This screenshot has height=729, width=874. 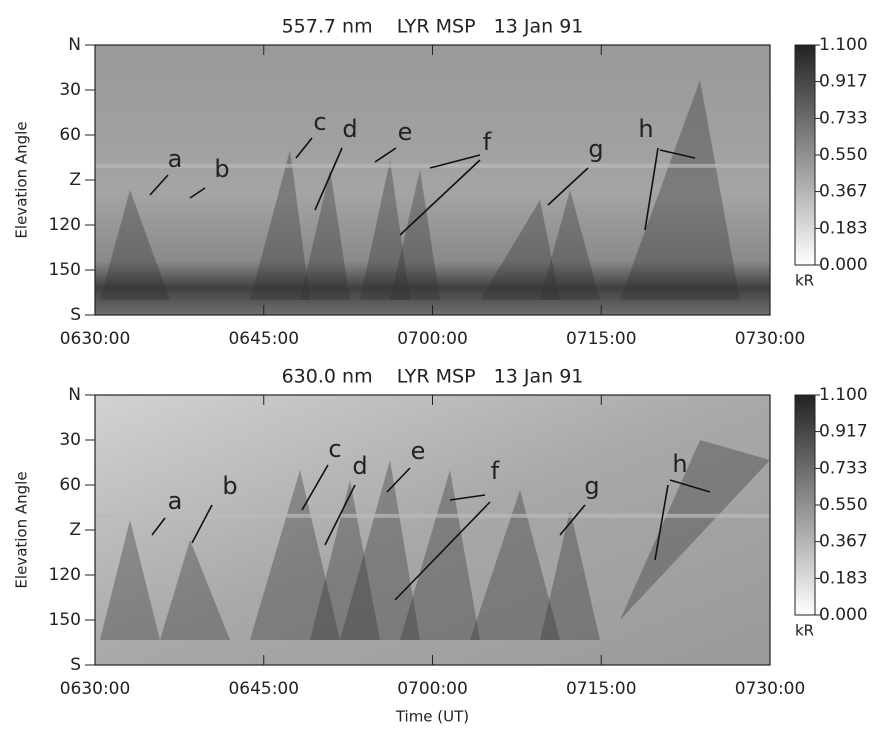 I want to click on x-axis-label: Time (UT), so click(x=432, y=717).